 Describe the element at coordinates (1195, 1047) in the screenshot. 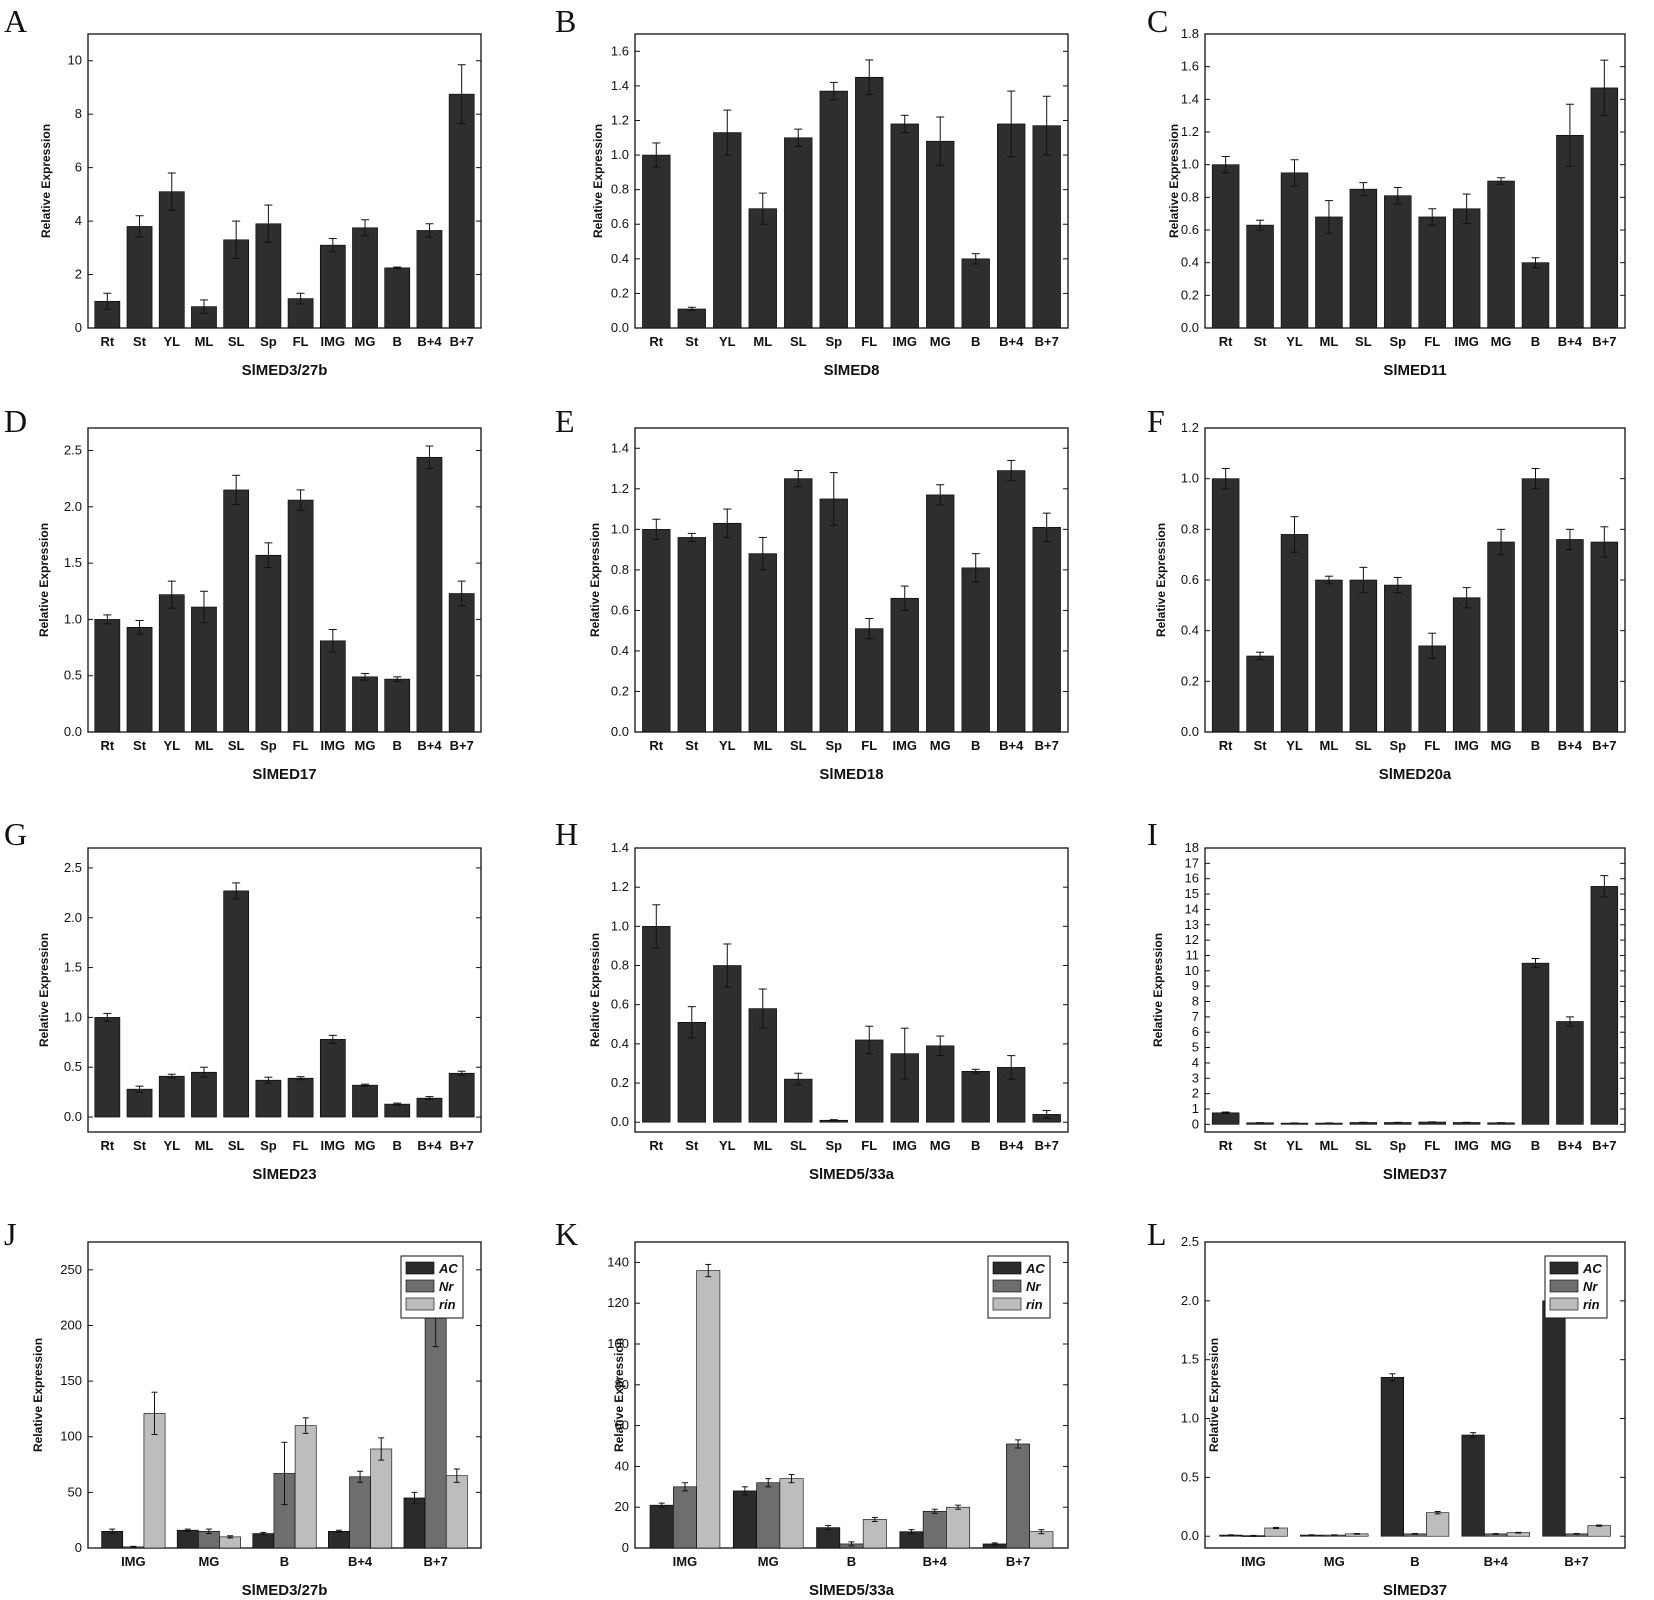

I see `y-tick-label: 5` at that location.